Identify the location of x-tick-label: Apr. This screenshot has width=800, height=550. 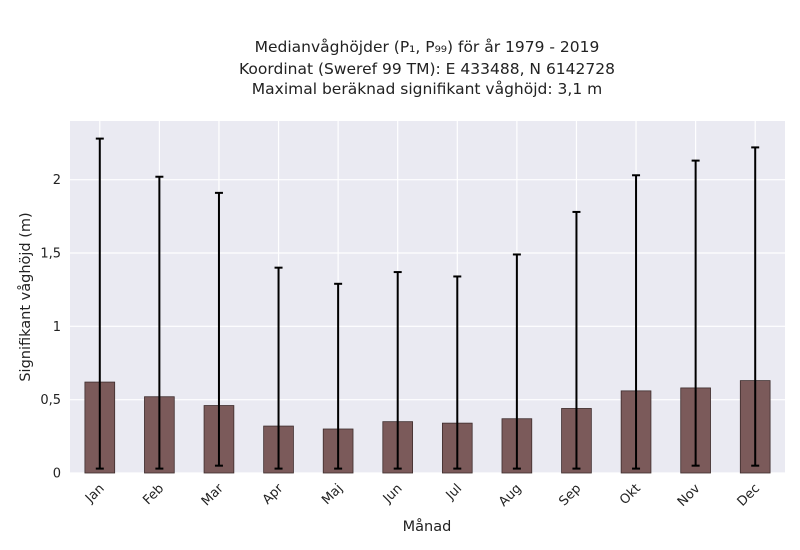
(273, 494).